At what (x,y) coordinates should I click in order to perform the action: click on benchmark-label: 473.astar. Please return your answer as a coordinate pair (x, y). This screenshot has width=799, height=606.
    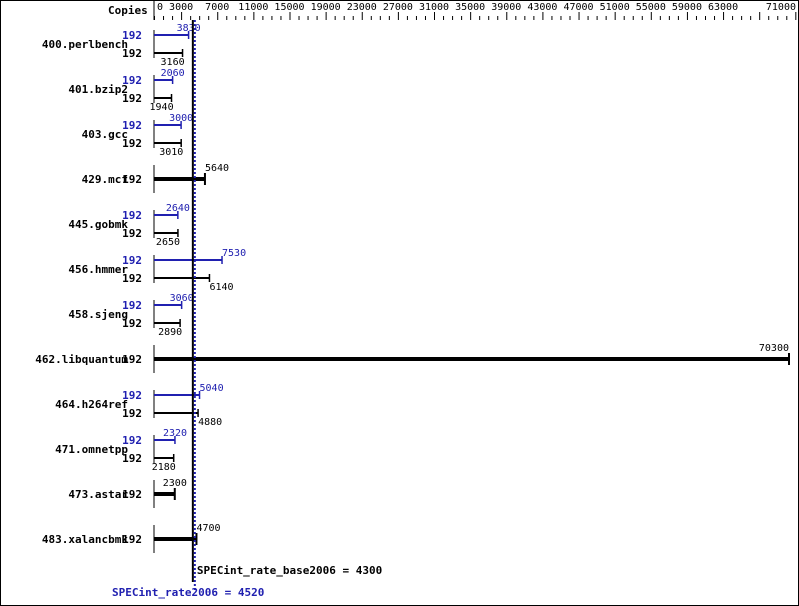
    Looking at the image, I should click on (98, 494).